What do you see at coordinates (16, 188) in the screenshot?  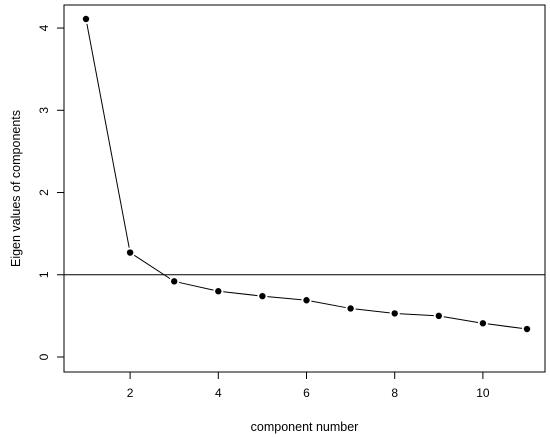 I see `y-axis-title: Eigen values of components` at bounding box center [16, 188].